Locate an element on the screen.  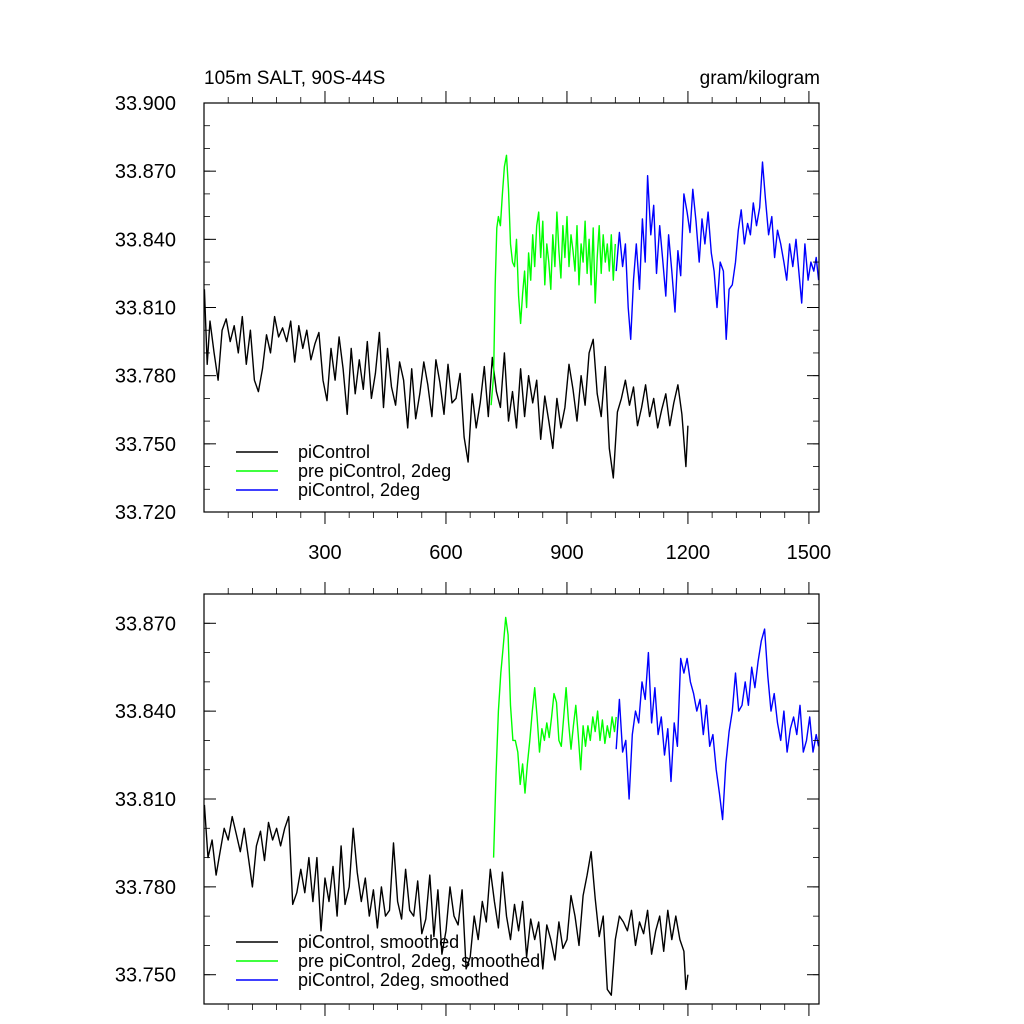
bottom-legend-label-1: pre piControl, 2deg, smoothed is located at coordinates (419, 961).